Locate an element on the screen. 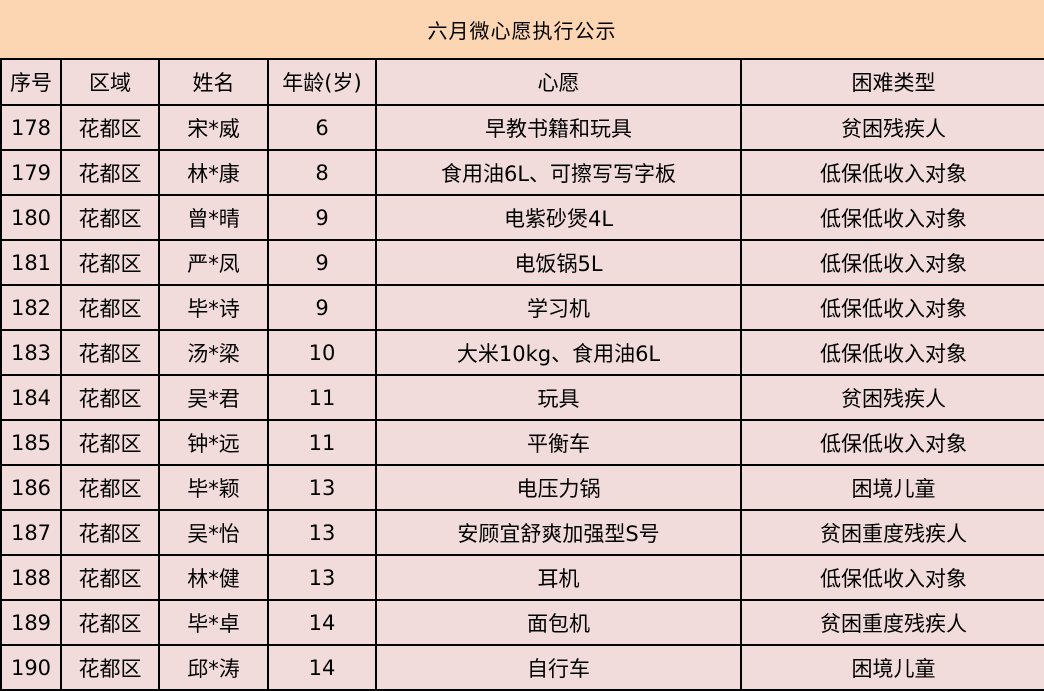  page-title: 六月微心愿执行公示 is located at coordinates (522, 29).